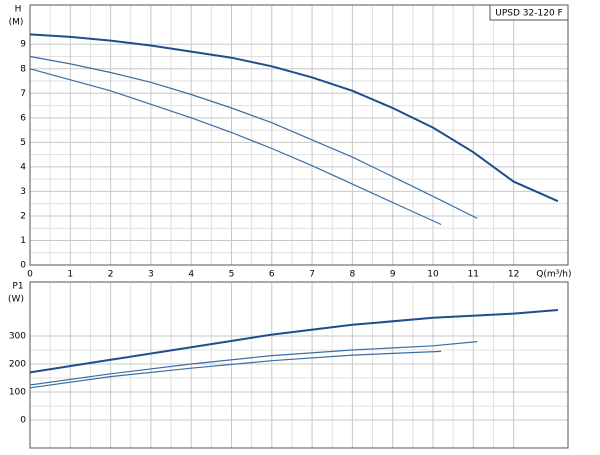 The image size is (600, 455). What do you see at coordinates (513, 275) in the screenshot?
I see `x-tick-label: 12` at bounding box center [513, 275].